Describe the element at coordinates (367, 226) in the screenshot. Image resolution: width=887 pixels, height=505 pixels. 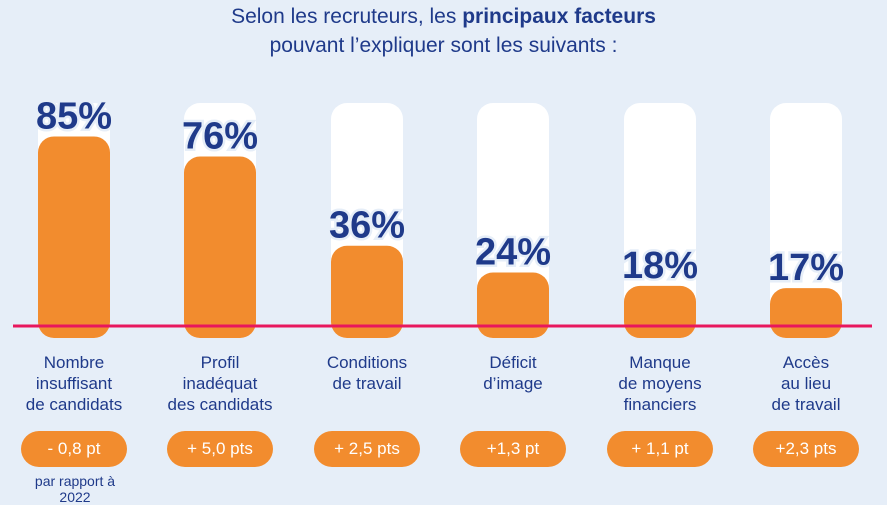
I see `value-label: 36%` at that location.